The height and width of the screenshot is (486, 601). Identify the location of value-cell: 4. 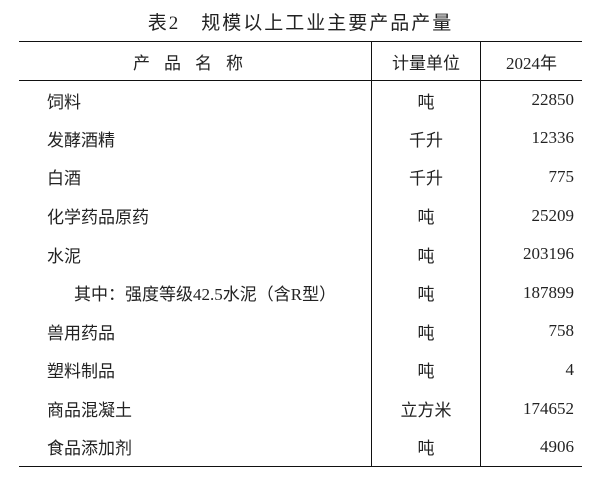
(570, 369).